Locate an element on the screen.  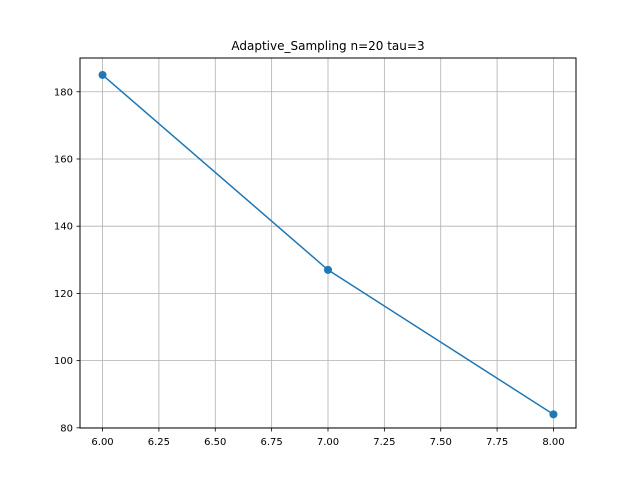
x-tick-label: 7.75 is located at coordinates (497, 442).